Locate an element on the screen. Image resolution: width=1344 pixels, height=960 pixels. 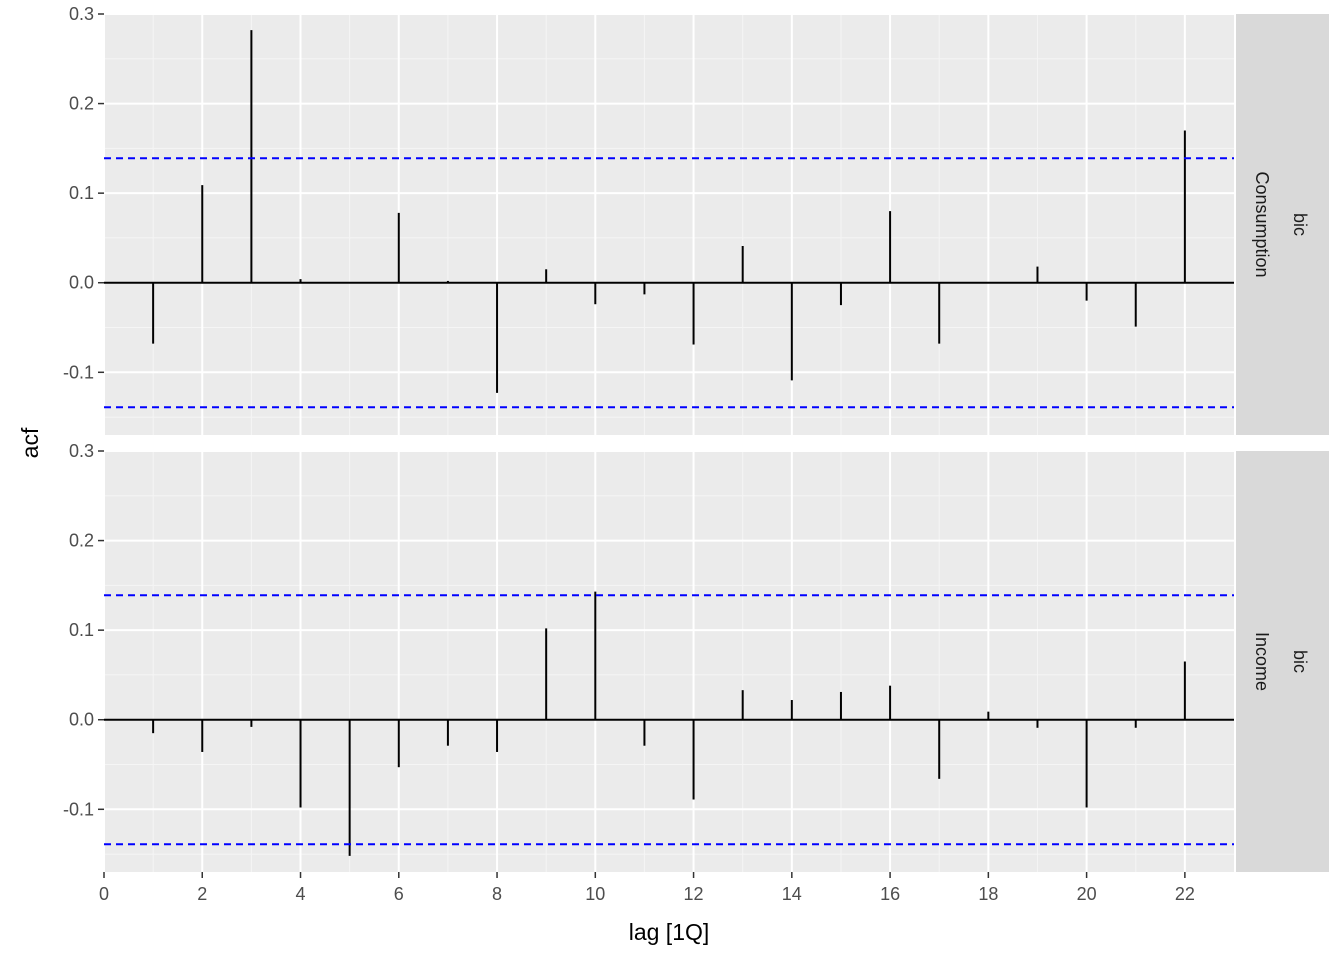
facet-label-series: Consumption is located at coordinates (1262, 224).